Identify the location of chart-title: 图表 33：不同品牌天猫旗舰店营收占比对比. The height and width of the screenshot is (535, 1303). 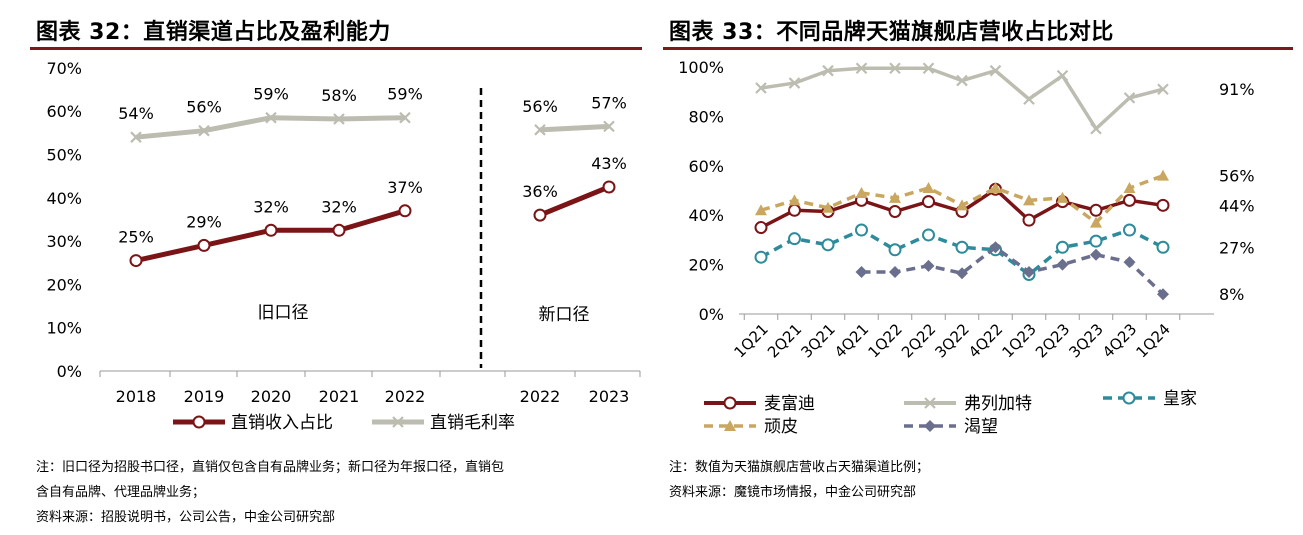
(891, 32).